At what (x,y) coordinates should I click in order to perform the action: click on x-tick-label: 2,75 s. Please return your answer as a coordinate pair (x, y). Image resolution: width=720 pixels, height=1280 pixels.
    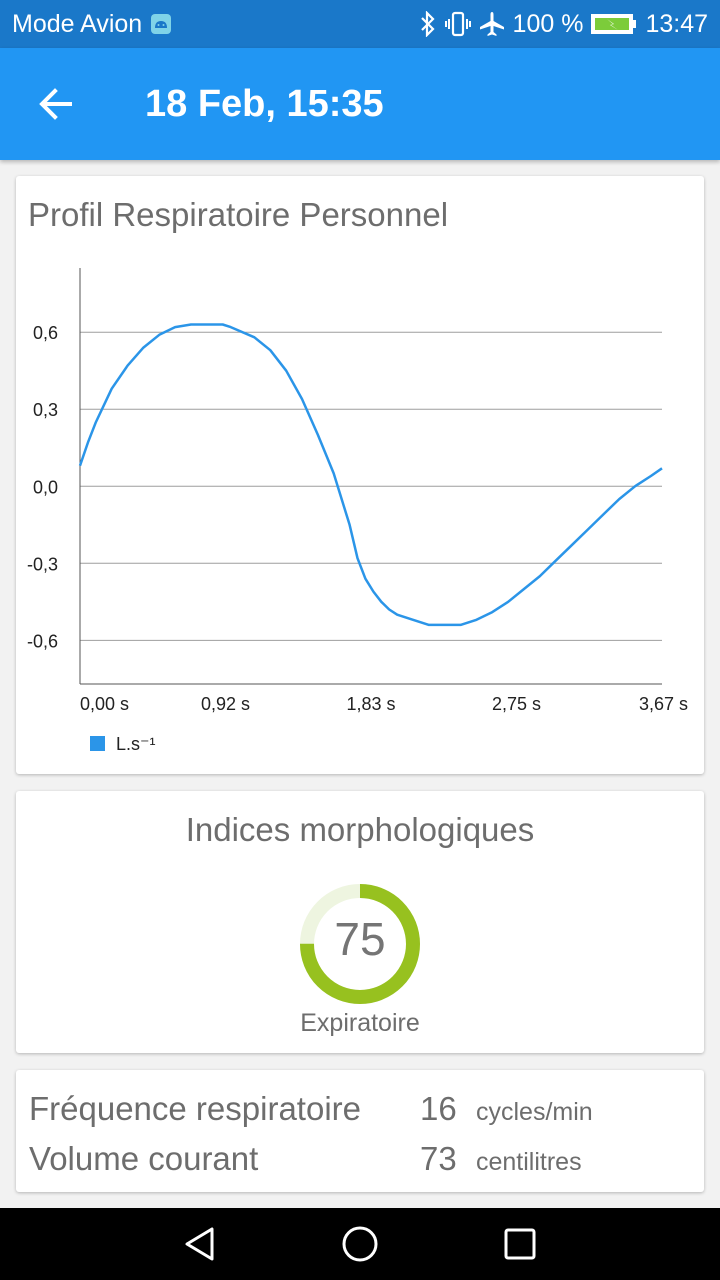
    Looking at the image, I should click on (516, 704).